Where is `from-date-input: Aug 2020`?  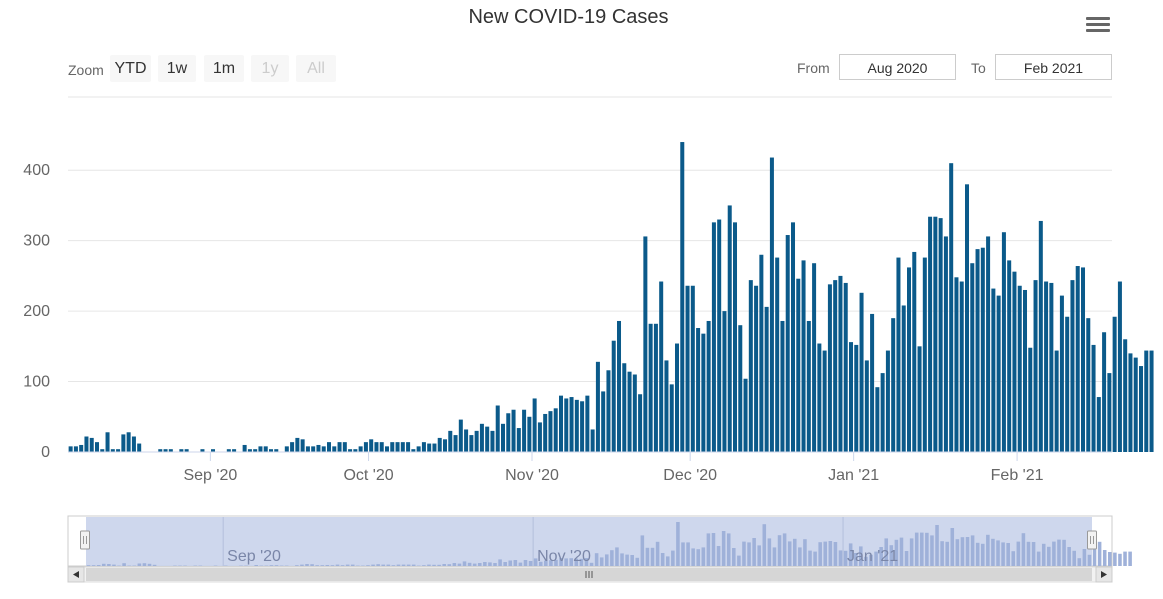
from-date-input: Aug 2020 is located at coordinates (897, 67).